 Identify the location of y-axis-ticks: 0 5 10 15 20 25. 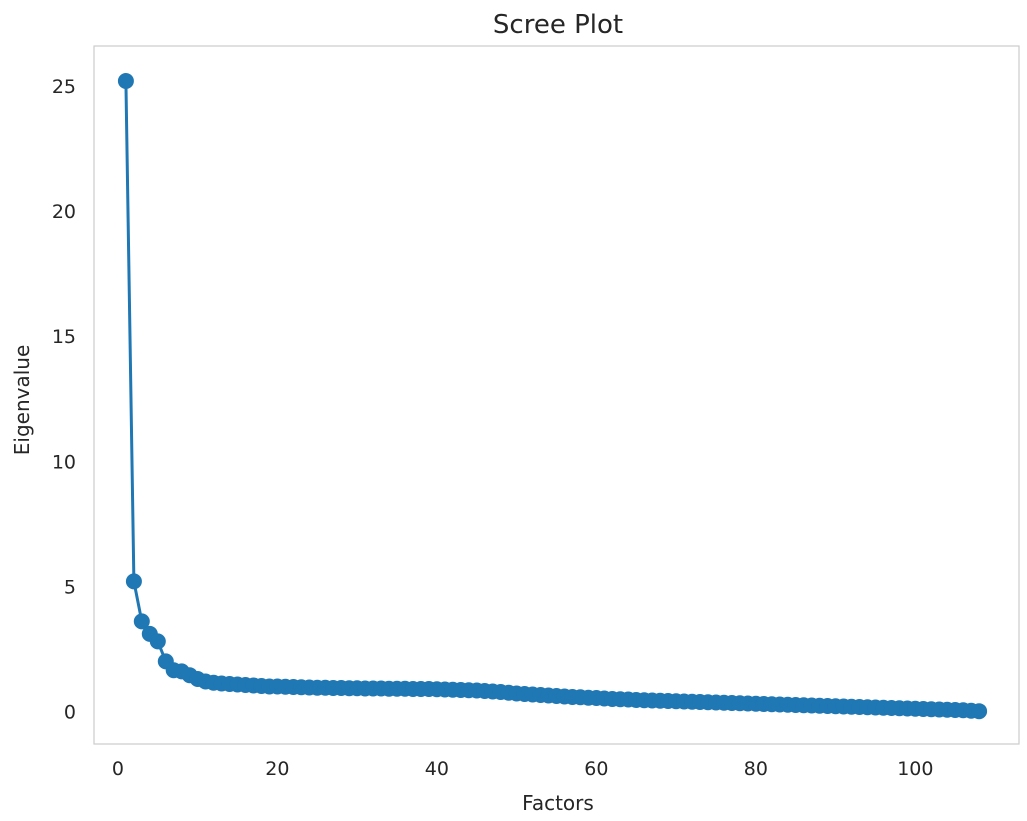
(64, 399).